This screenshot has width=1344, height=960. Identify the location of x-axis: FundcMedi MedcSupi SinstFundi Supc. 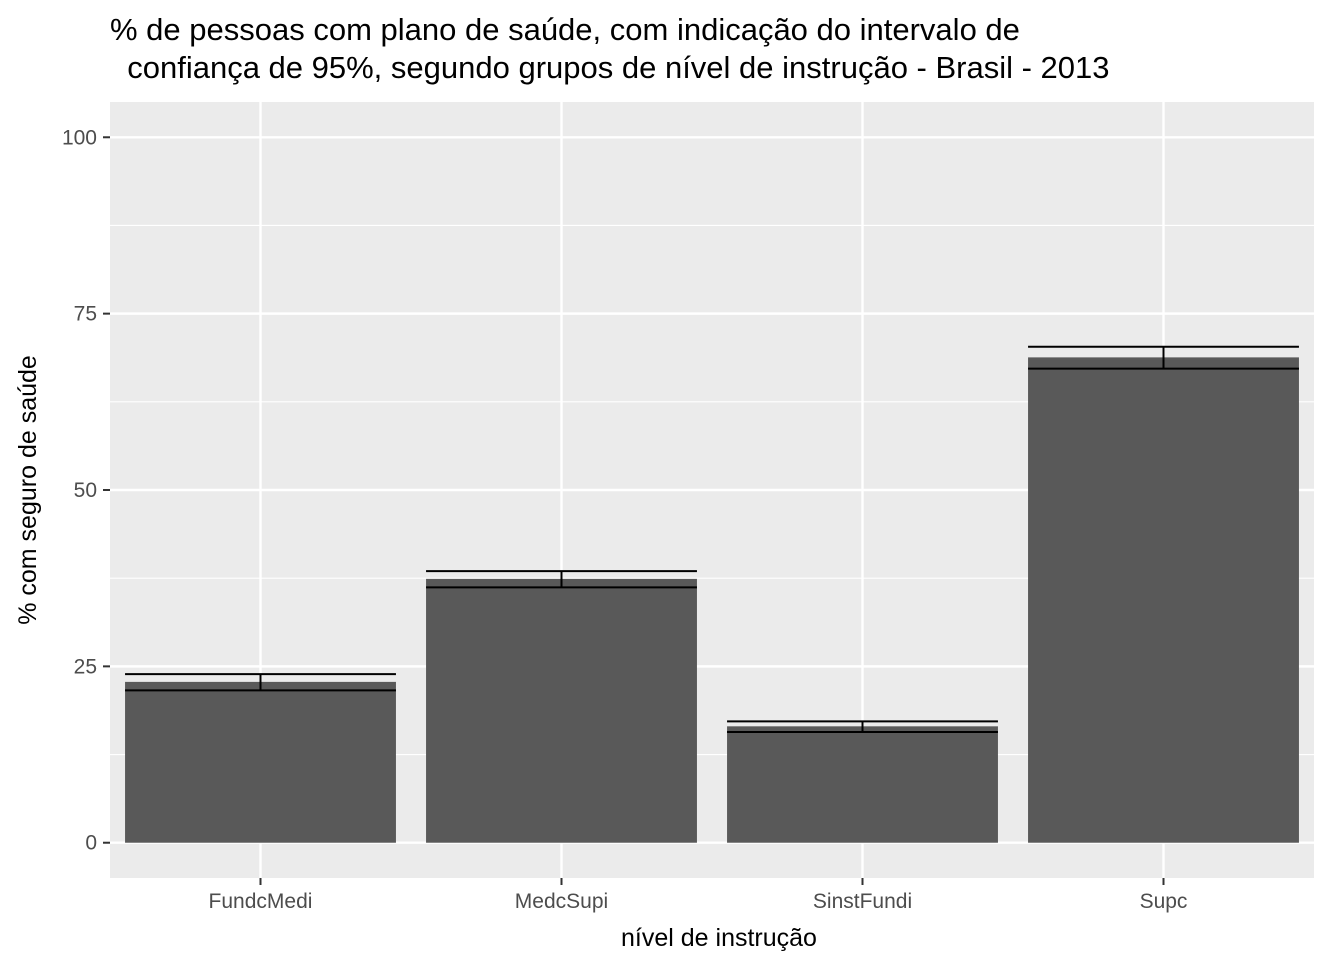
(698, 895).